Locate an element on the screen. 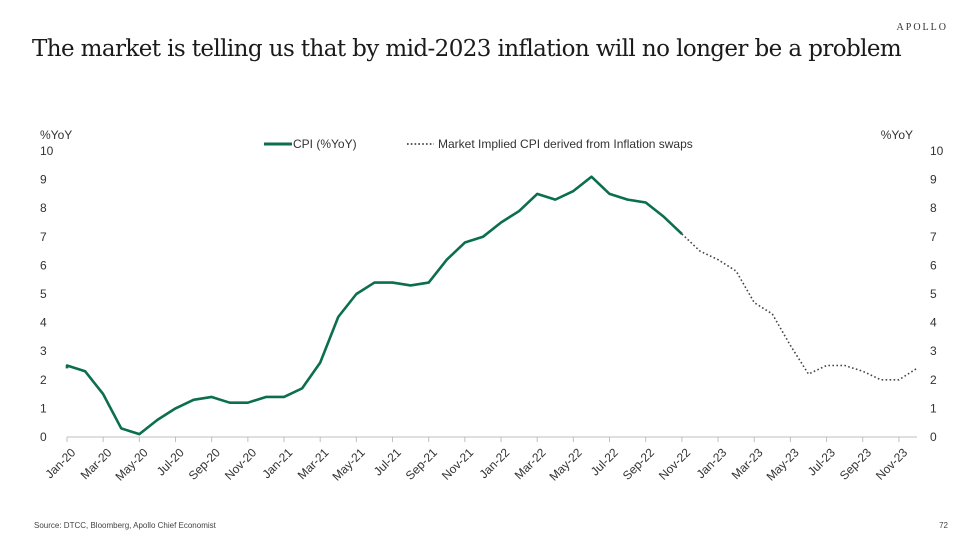 The height and width of the screenshot is (549, 977). x-tick-label: Jul-22 is located at coordinates (604, 461).